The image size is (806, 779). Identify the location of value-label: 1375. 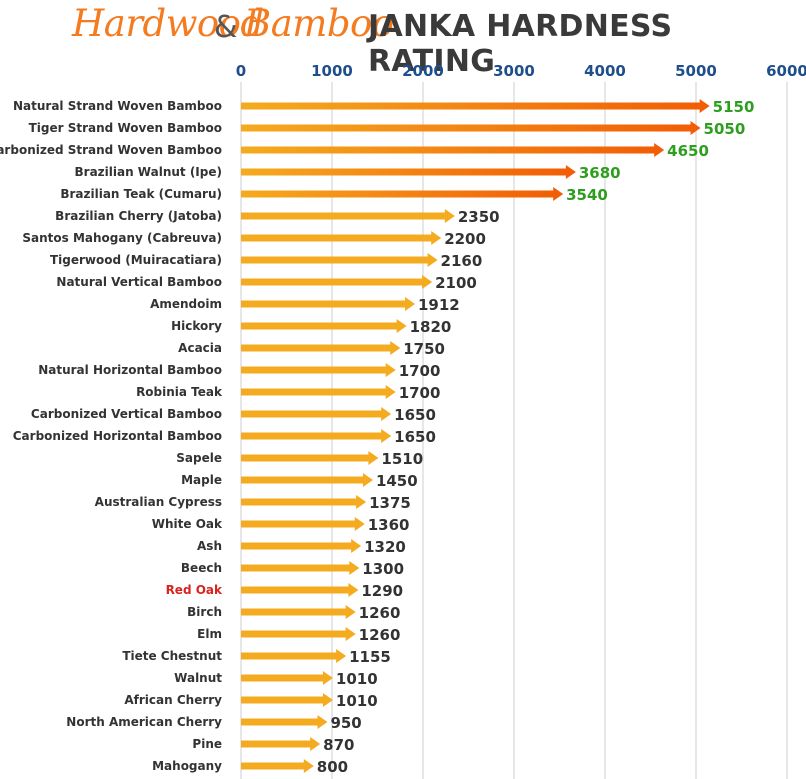
(390, 503).